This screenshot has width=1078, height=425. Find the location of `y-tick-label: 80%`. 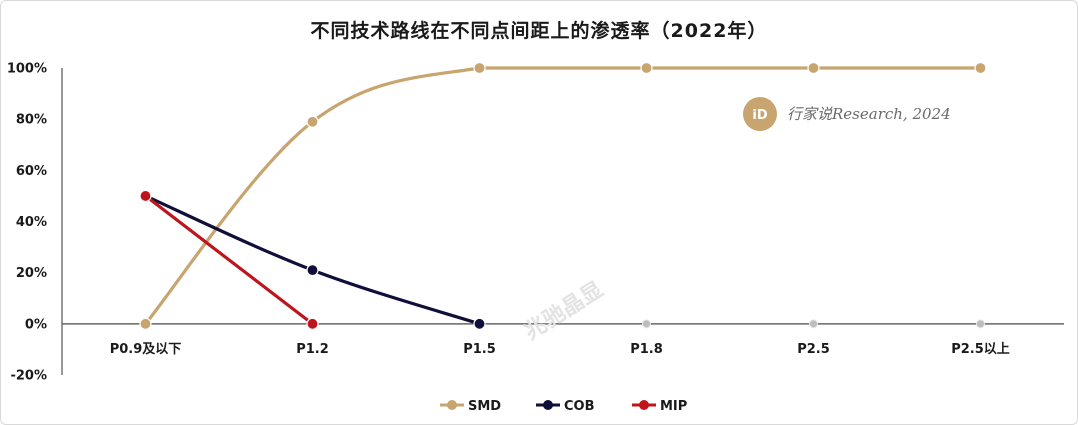

y-tick-label: 80% is located at coordinates (31, 120).